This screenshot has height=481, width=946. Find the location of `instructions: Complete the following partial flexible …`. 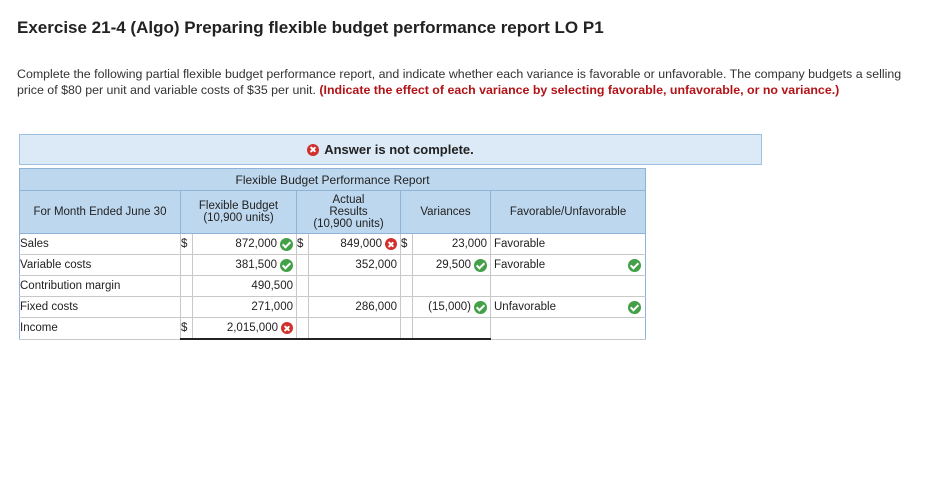

instructions: Complete the following partial flexible … is located at coordinates (467, 82).